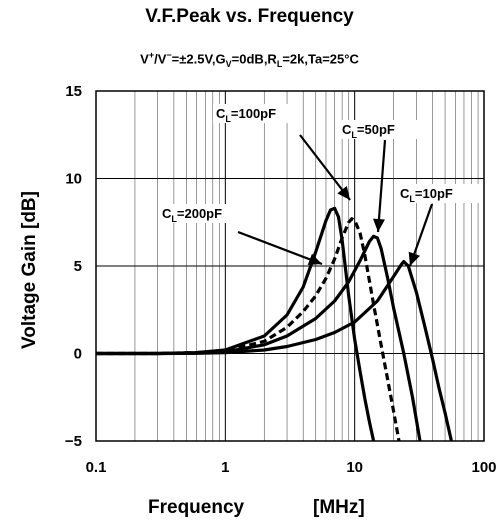  Describe the element at coordinates (29, 270) in the screenshot. I see `y-axis-label: Voltage Gain [dB]` at that location.